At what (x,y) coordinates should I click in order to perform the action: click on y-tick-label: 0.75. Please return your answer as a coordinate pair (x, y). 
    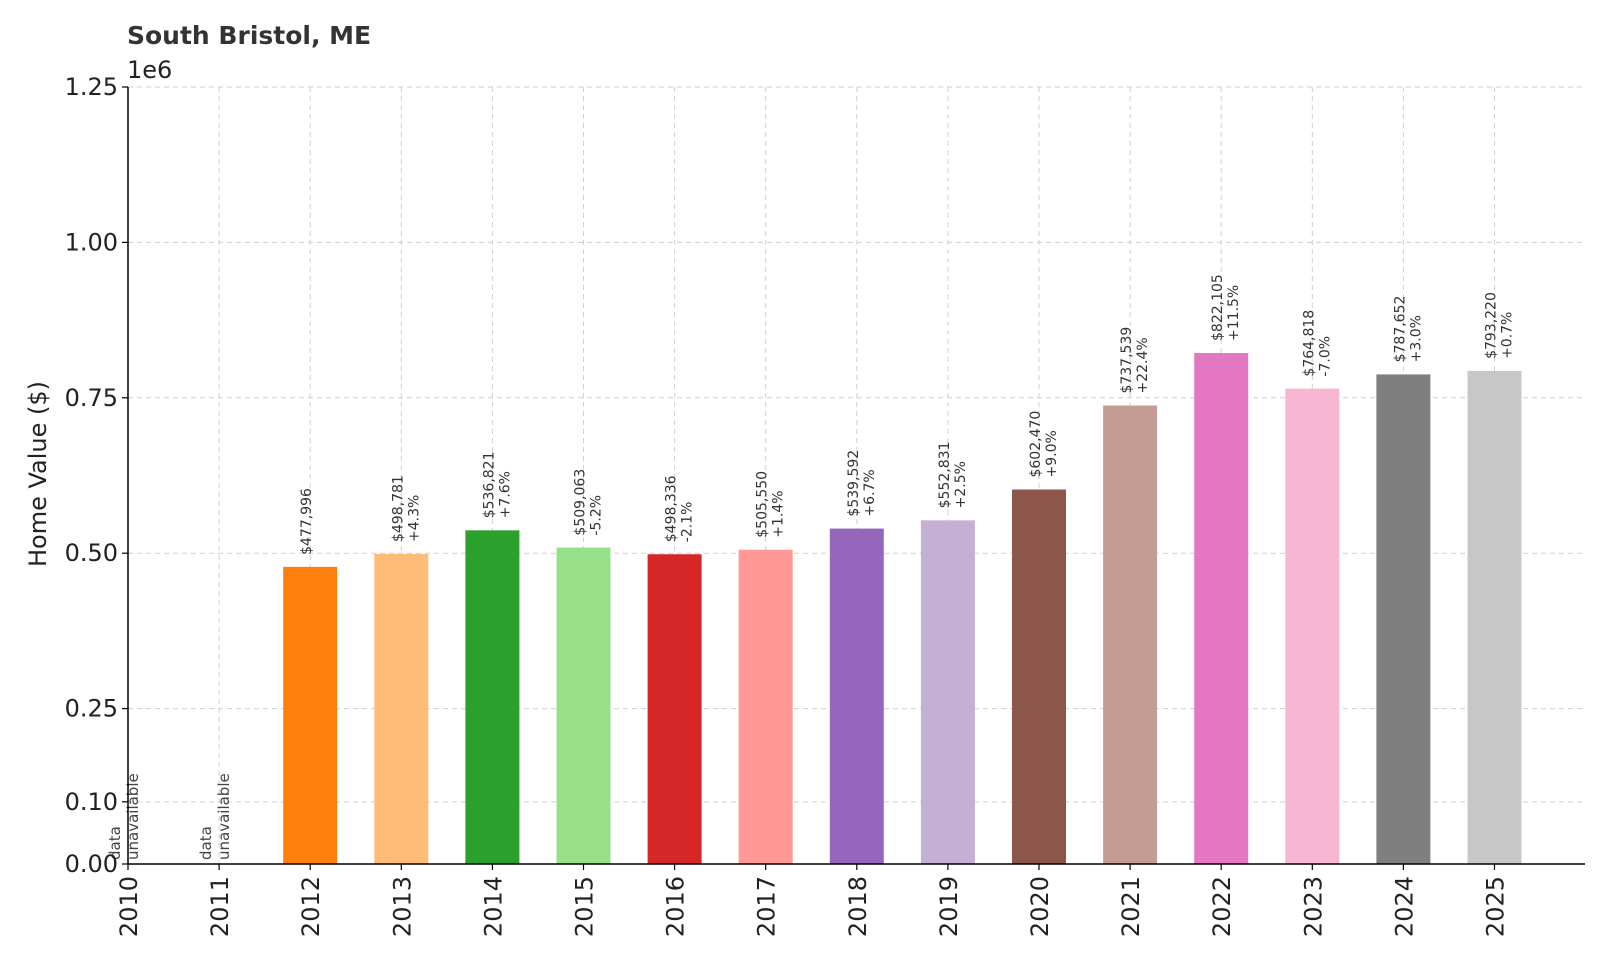
    Looking at the image, I should click on (91, 398).